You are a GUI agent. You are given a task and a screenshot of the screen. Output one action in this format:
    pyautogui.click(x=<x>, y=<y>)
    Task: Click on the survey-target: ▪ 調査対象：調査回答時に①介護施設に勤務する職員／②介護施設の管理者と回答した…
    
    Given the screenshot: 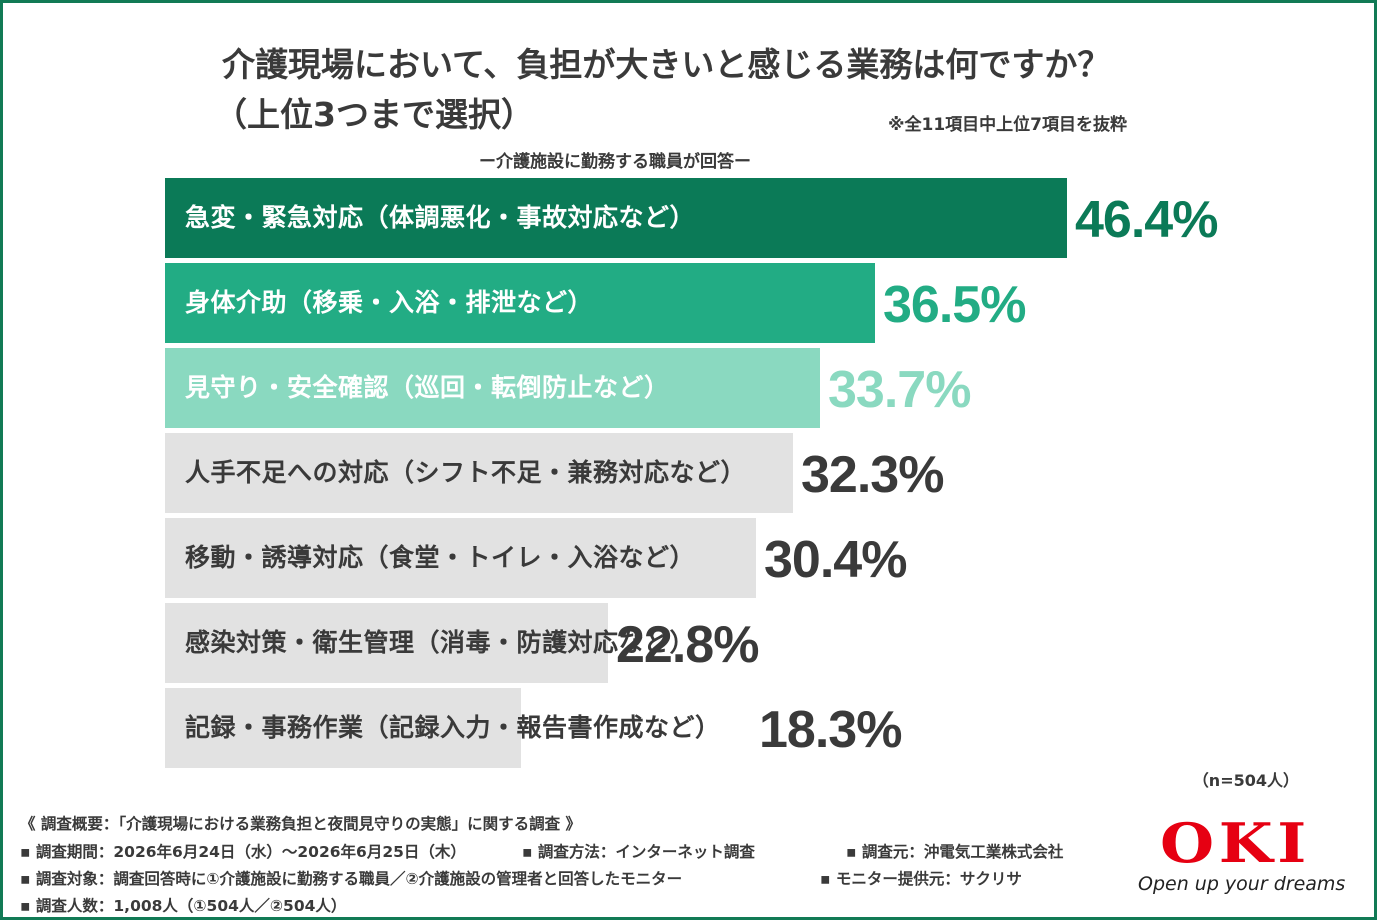 What is the action you would take?
    pyautogui.click(x=351, y=879)
    